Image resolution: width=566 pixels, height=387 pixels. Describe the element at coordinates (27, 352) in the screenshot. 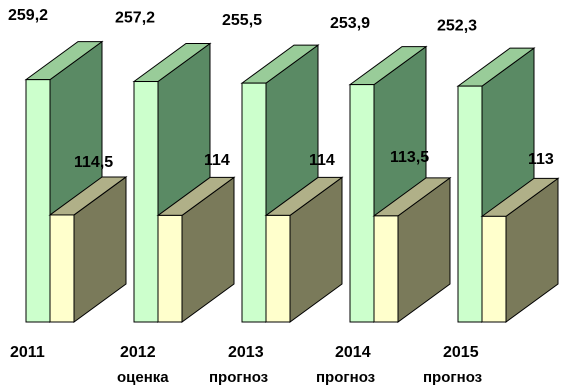

I see `x-tick-label: 2011` at that location.